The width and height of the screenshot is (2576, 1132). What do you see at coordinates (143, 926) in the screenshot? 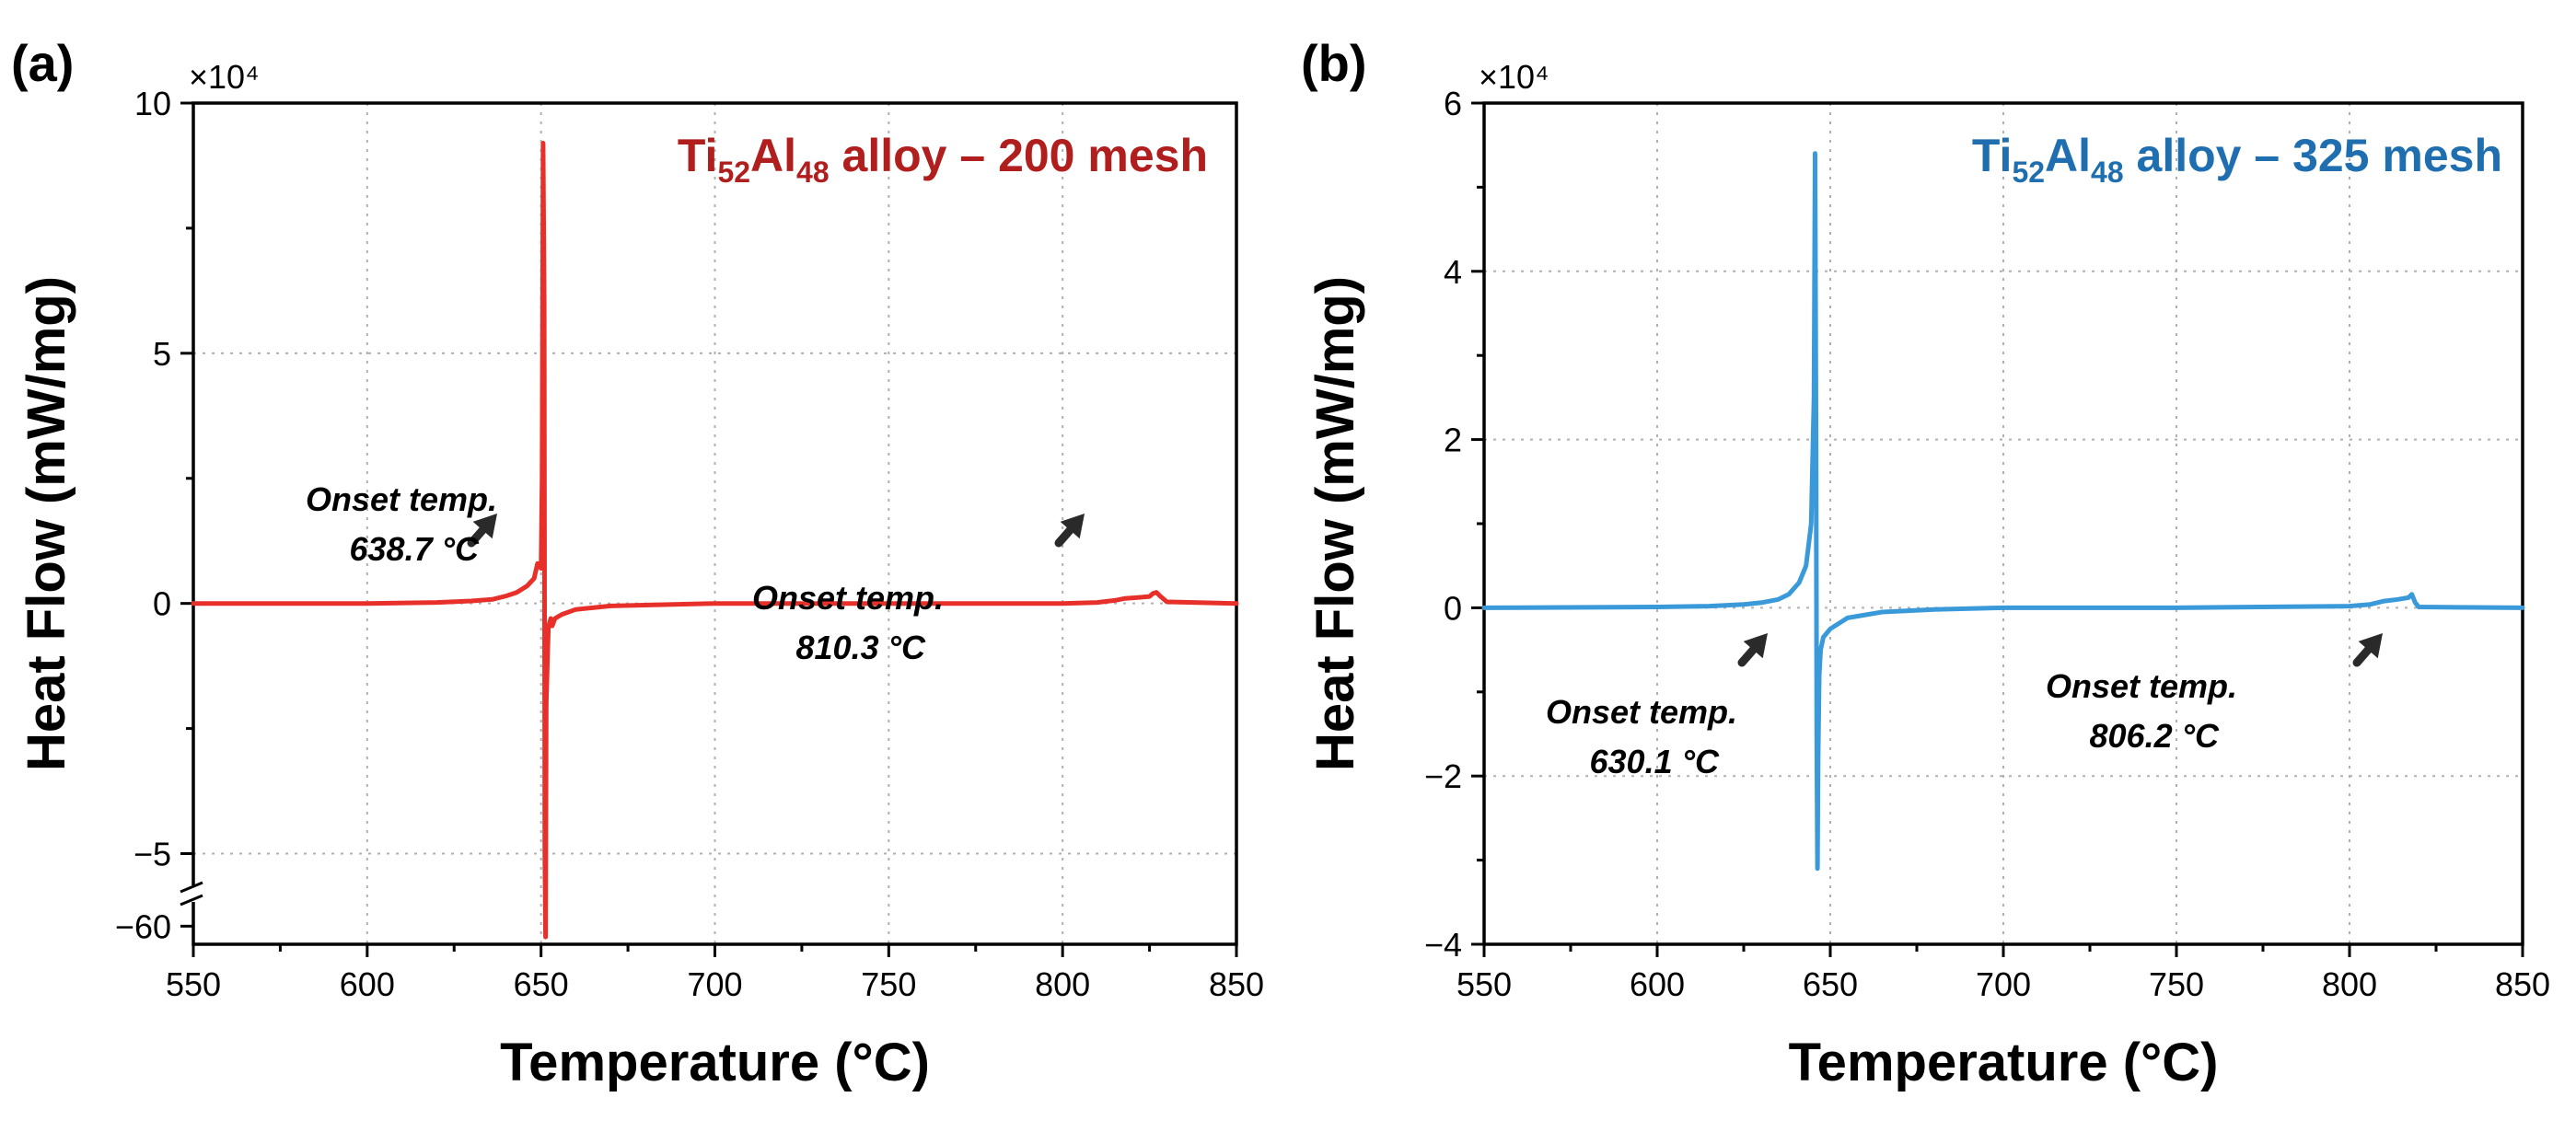
I see `y-tick-label: −60` at bounding box center [143, 926].